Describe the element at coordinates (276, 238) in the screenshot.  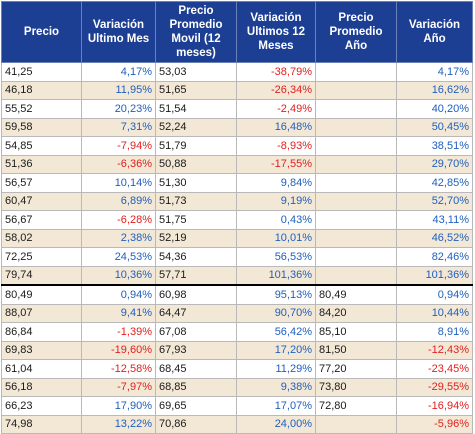
I see `cell-variacion-ultimos-12-meses: 10,01%` at that location.